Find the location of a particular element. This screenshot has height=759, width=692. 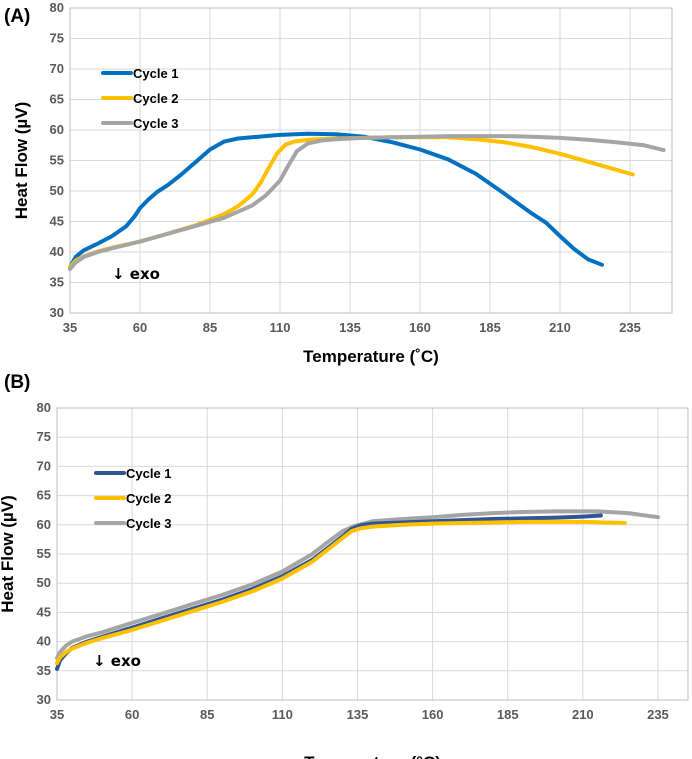

x-axis-title: Temperature (°C) is located at coordinates (372, 756).